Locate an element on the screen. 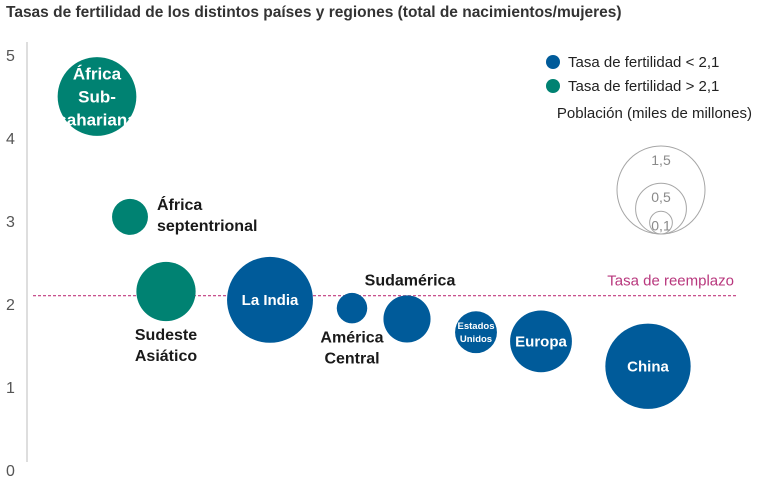 The image size is (767, 481). y-axis: 0 1 2 3 4 5 is located at coordinates (17, 261).